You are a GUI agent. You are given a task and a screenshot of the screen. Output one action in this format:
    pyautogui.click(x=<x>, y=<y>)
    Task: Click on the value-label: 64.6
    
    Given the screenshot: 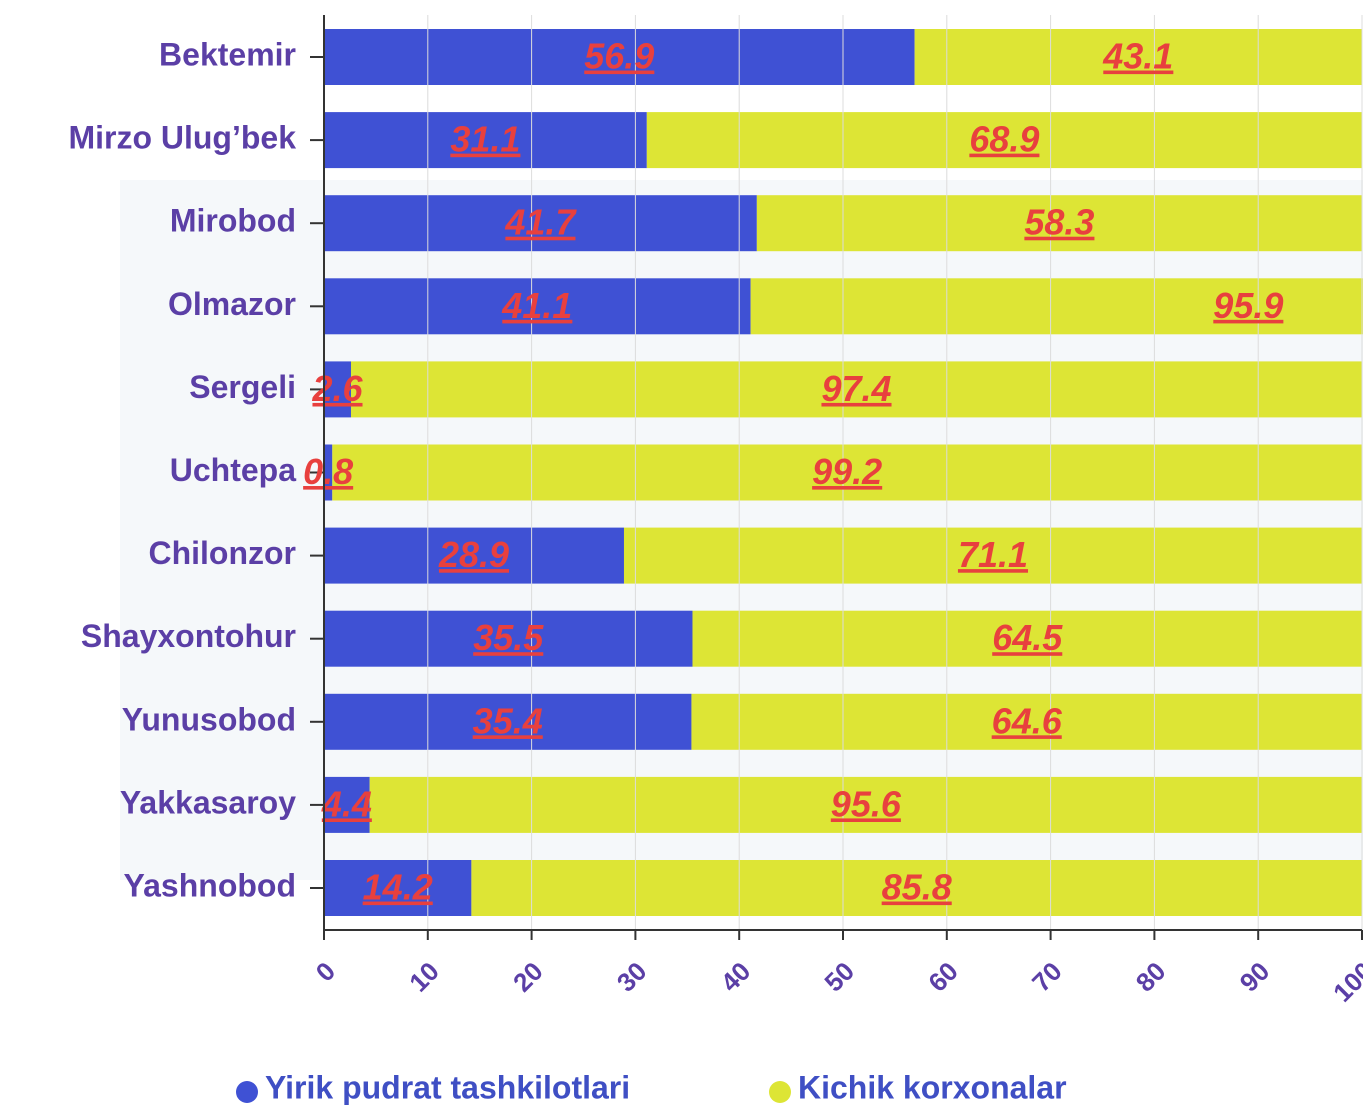 What is the action you would take?
    pyautogui.click(x=1027, y=720)
    